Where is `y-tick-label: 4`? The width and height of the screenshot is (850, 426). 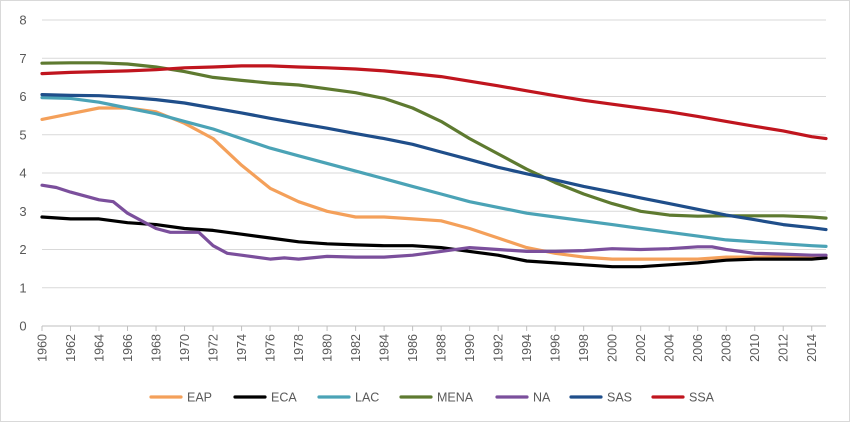
y-tick-label: 4 is located at coordinates (22, 173).